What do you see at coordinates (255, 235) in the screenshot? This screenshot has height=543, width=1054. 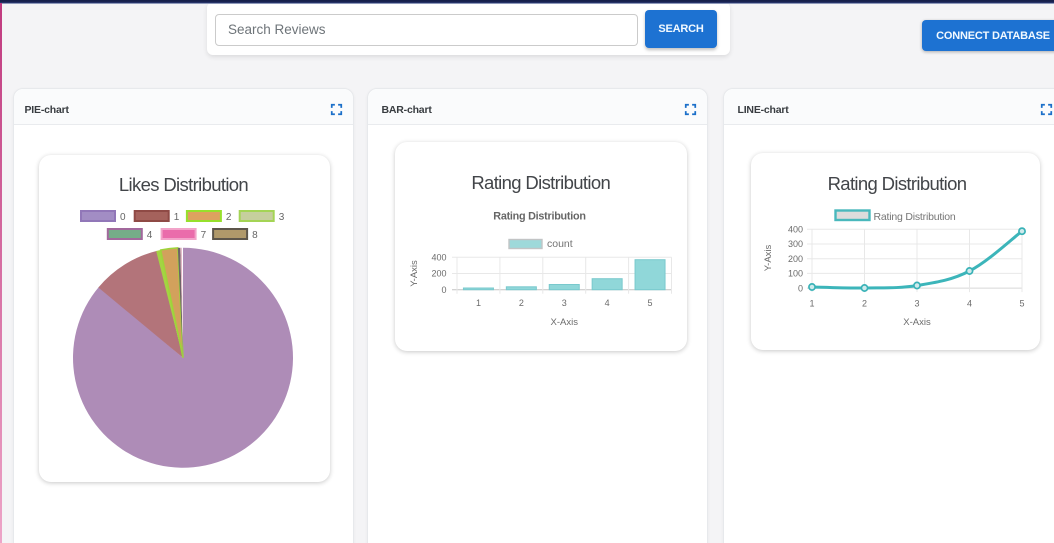 I see `svg-text: 8` at bounding box center [255, 235].